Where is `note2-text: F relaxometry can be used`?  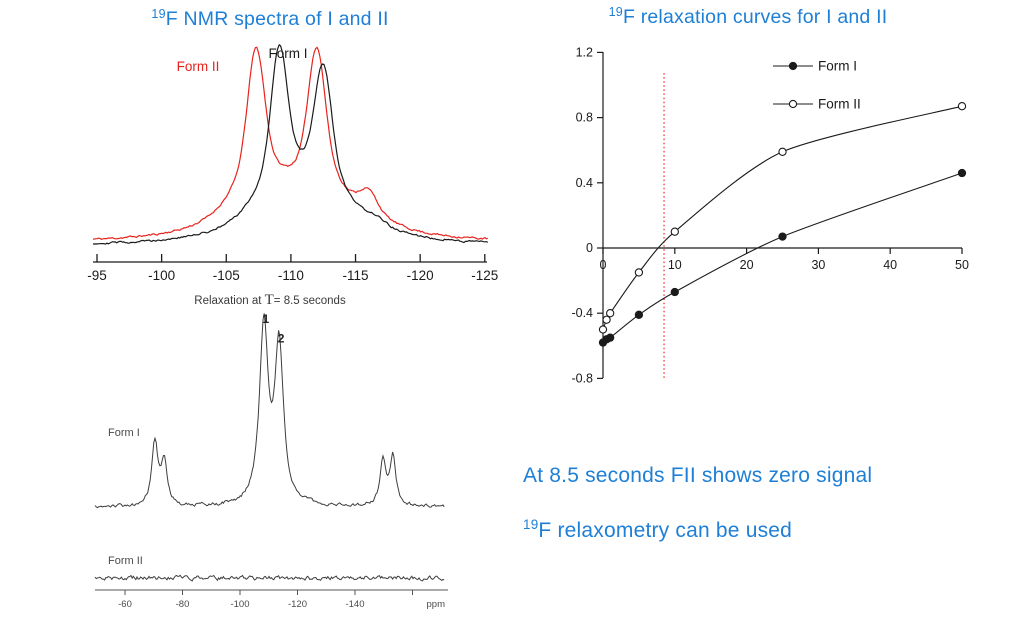 note2-text: F relaxometry can be used is located at coordinates (665, 530).